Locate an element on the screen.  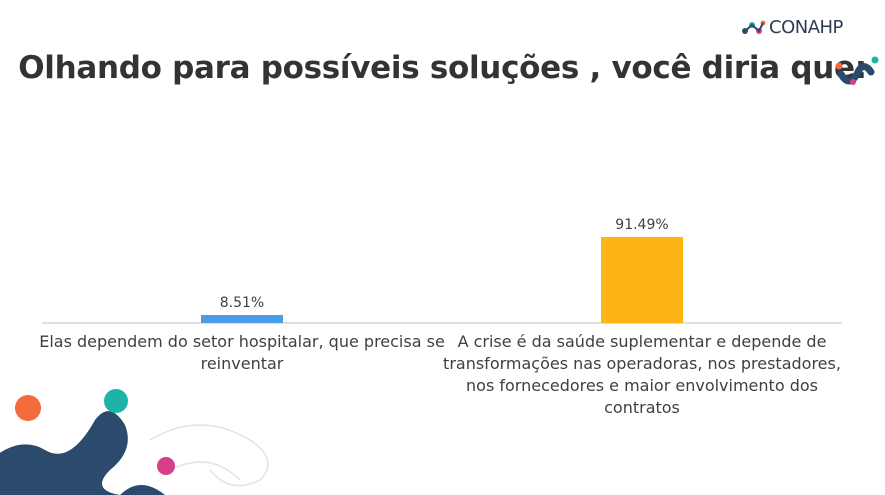
molecule-decoration-icon is located at coordinates (857, 70).